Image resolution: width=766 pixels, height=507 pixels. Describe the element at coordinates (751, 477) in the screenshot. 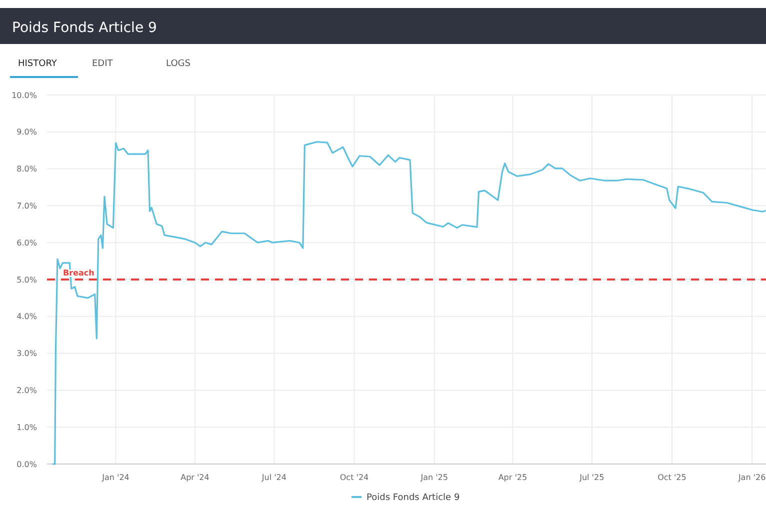

I see `x-tick-label: Jan '26` at that location.